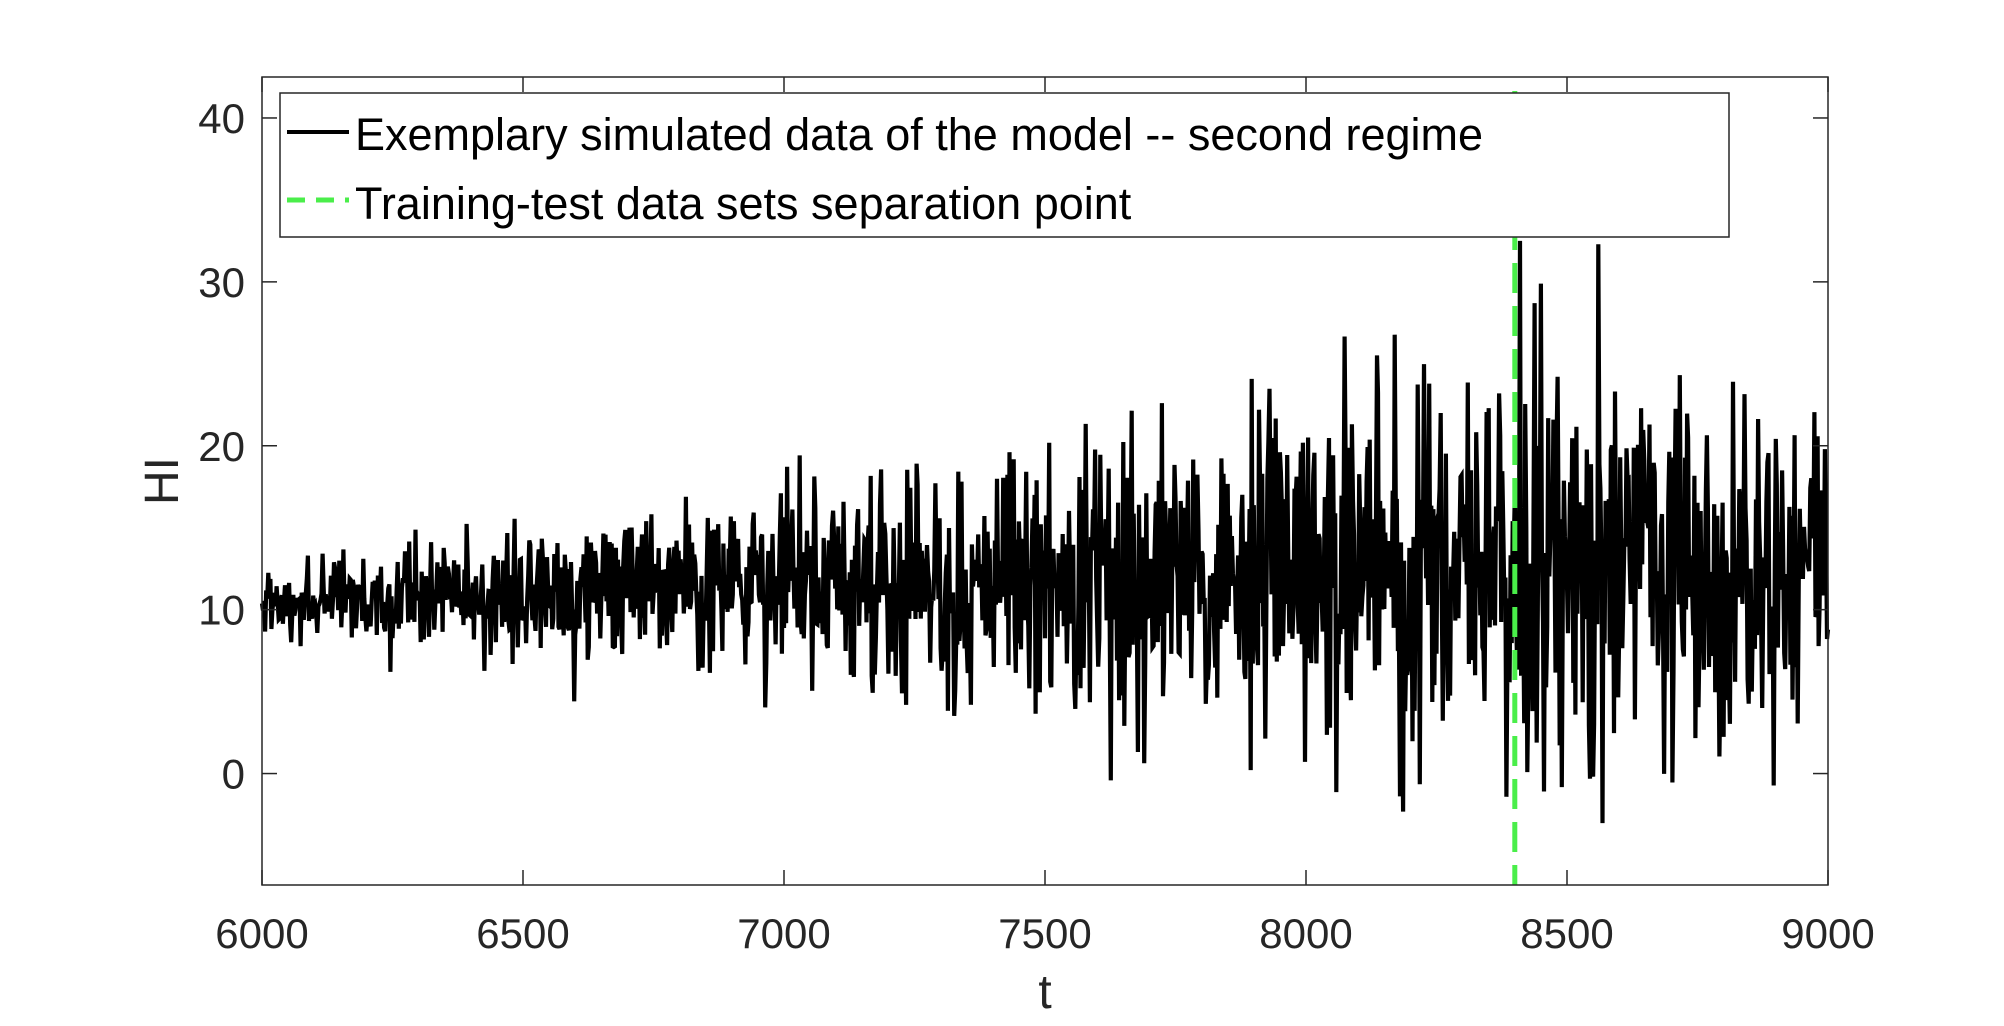  I want to click on y-tick-label: 30, so click(221, 282).